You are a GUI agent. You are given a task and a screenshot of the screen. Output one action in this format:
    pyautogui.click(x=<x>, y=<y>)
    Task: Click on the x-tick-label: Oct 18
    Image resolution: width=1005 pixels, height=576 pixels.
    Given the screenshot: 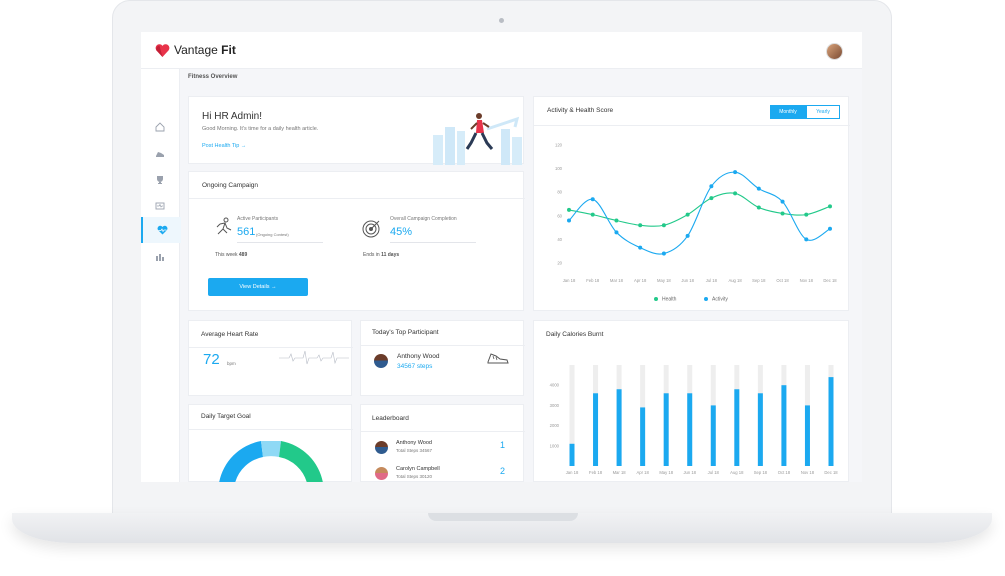 What is the action you would take?
    pyautogui.click(x=784, y=472)
    